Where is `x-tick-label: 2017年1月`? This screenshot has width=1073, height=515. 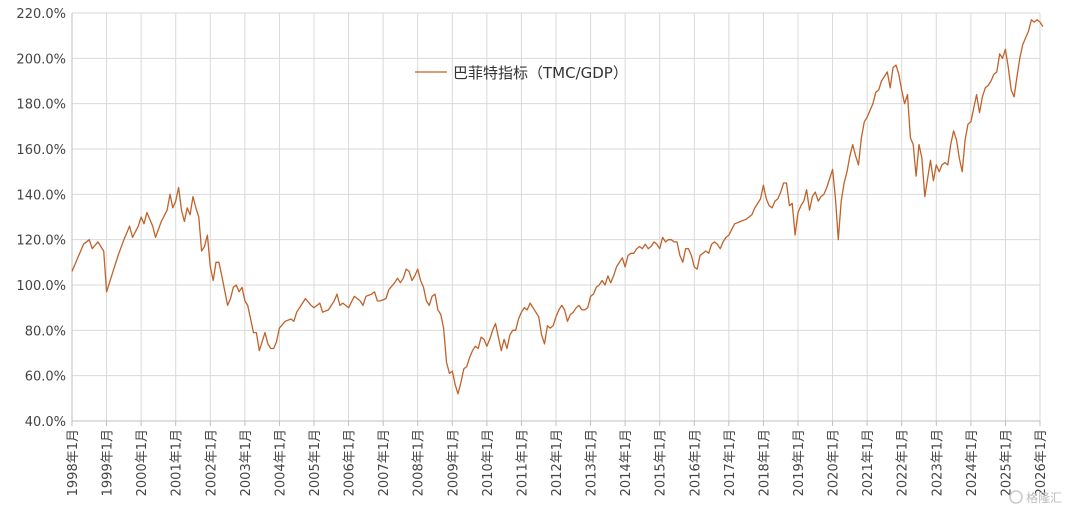 x-tick-label: 2017年1月 is located at coordinates (730, 462).